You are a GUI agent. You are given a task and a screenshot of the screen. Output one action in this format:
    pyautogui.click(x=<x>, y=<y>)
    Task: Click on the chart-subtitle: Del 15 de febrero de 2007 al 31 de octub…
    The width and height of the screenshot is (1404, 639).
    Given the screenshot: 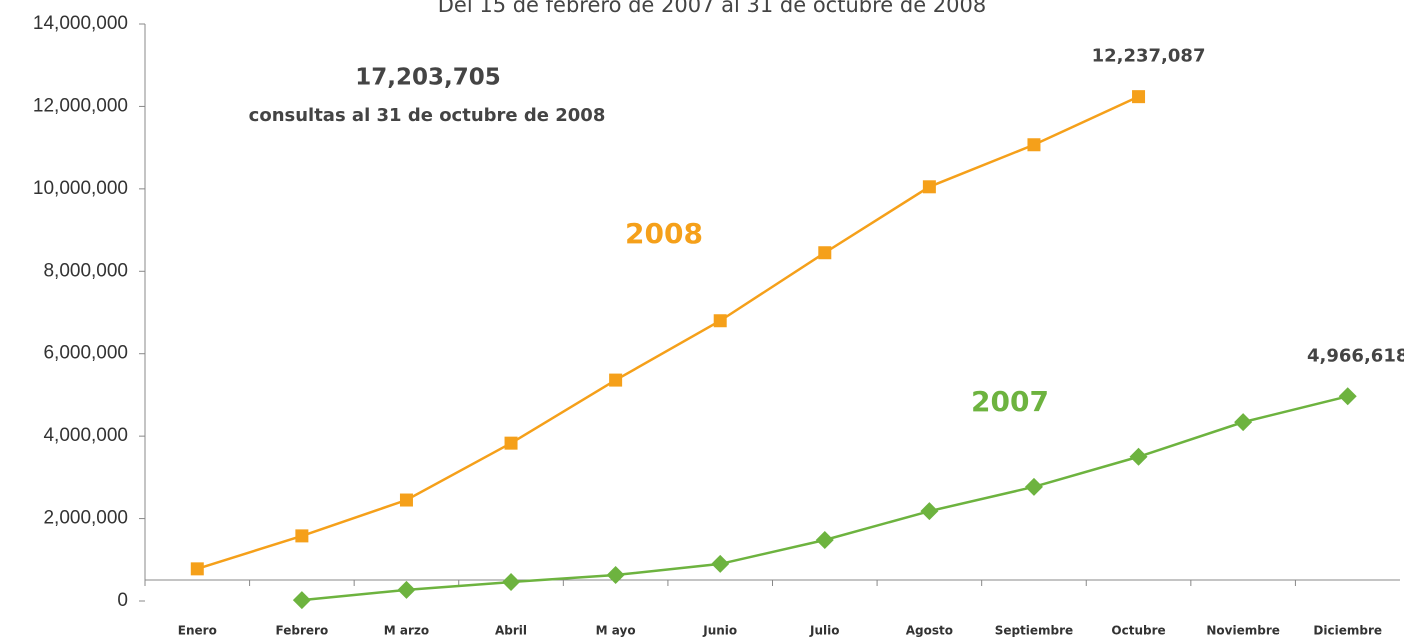 What is the action you would take?
    pyautogui.click(x=712, y=8)
    